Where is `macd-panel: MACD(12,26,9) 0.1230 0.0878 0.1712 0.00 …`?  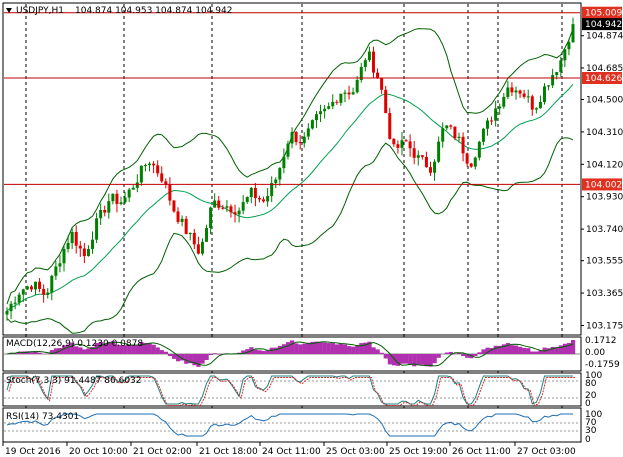
macd-panel: MACD(12,26,9) 0.1230 0.0878 0.1712 0.00 … is located at coordinates (311, 354).